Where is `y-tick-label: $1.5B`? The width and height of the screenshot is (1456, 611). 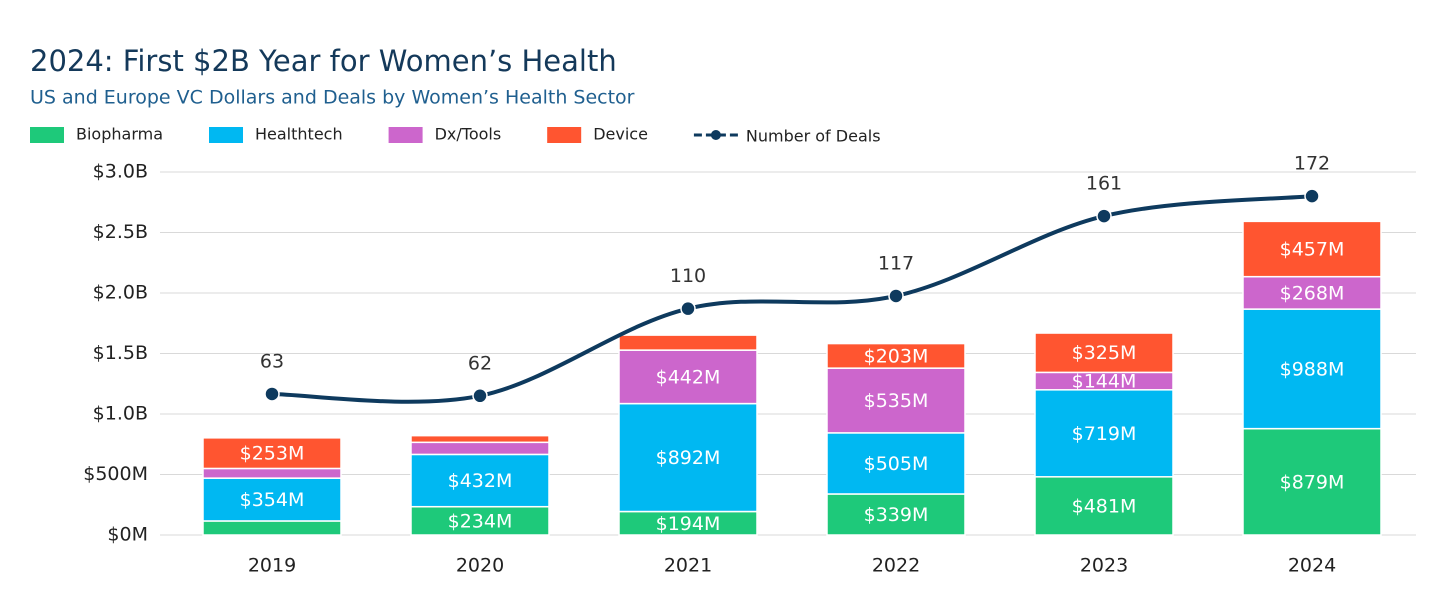 y-tick-label: $1.5B is located at coordinates (120, 353).